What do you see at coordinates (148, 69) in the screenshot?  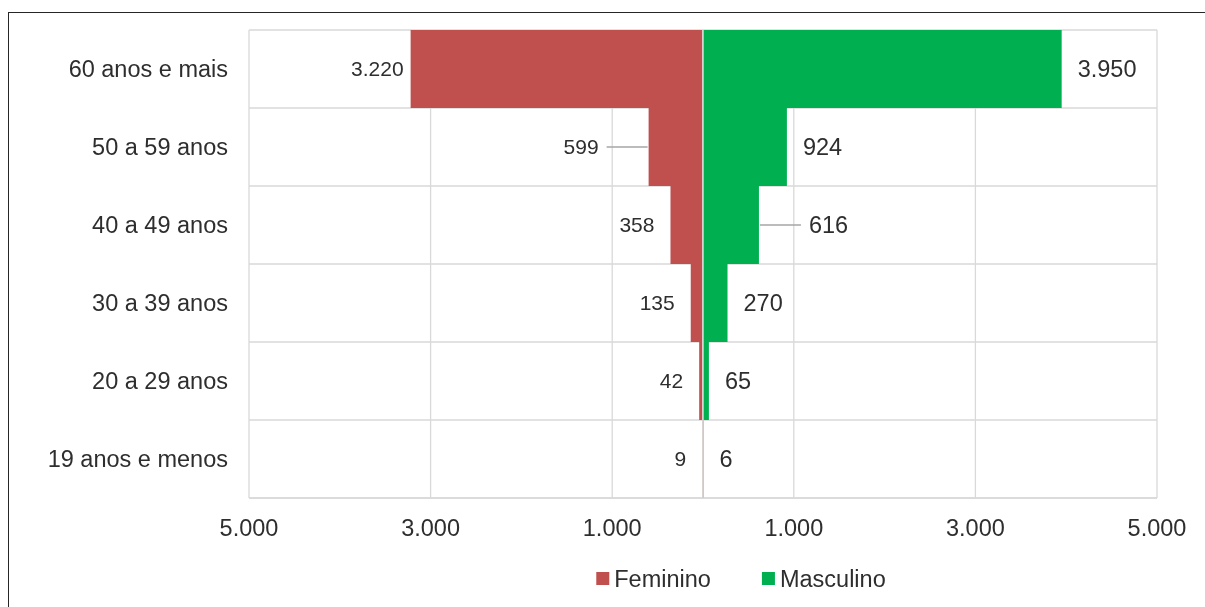 I see `y-tick-label: 60 anos e mais` at bounding box center [148, 69].